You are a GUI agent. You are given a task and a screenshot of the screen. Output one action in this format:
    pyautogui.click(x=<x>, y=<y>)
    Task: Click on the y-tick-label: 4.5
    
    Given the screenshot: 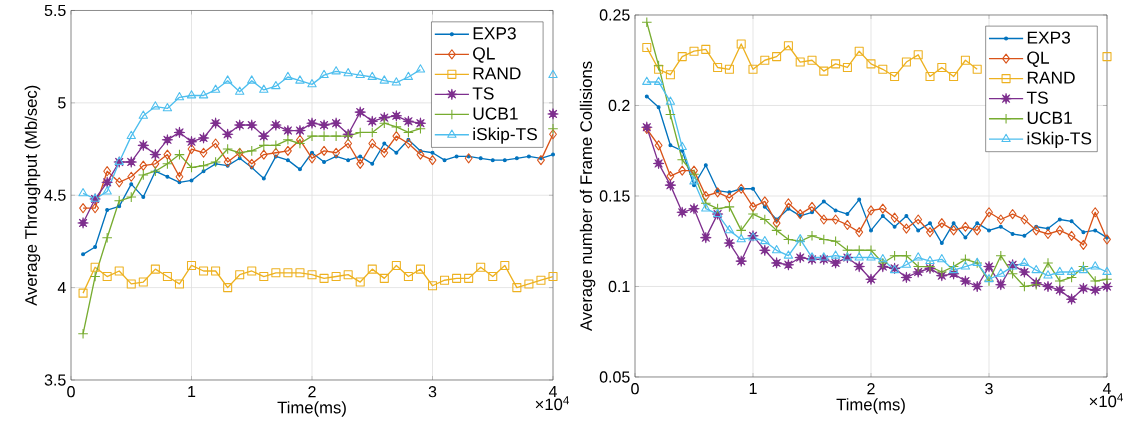 What is the action you would take?
    pyautogui.click(x=55, y=195)
    